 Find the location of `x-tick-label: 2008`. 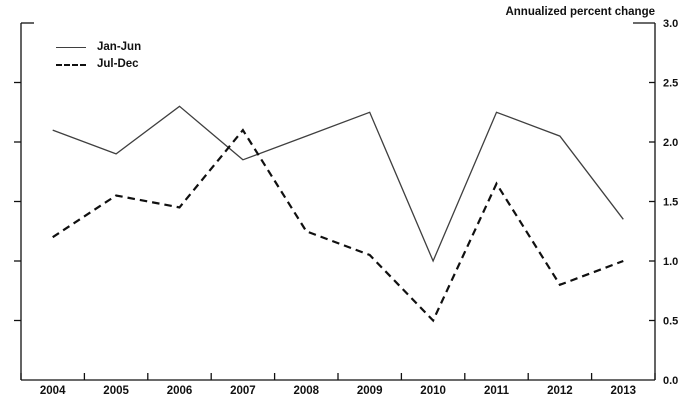

x-tick-label: 2008 is located at coordinates (307, 391).